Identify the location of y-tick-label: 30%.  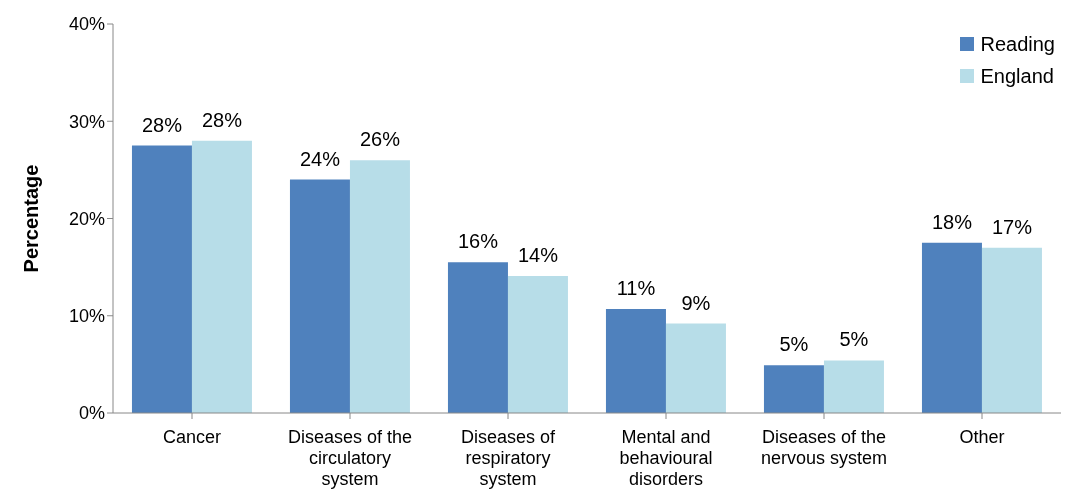
(86, 121).